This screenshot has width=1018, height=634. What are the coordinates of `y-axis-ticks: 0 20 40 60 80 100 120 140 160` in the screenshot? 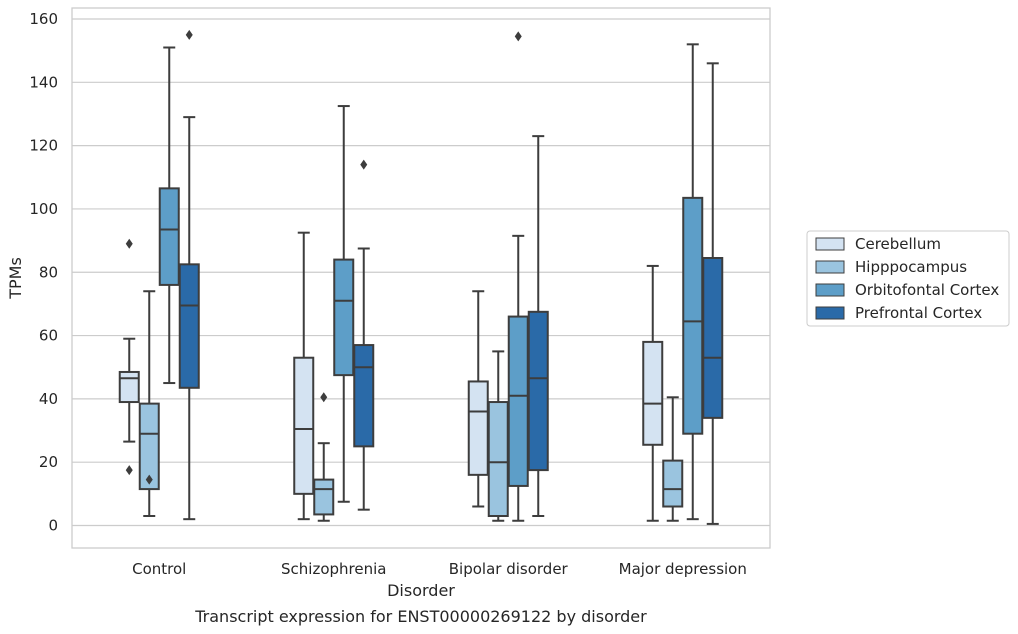 It's located at (43, 272).